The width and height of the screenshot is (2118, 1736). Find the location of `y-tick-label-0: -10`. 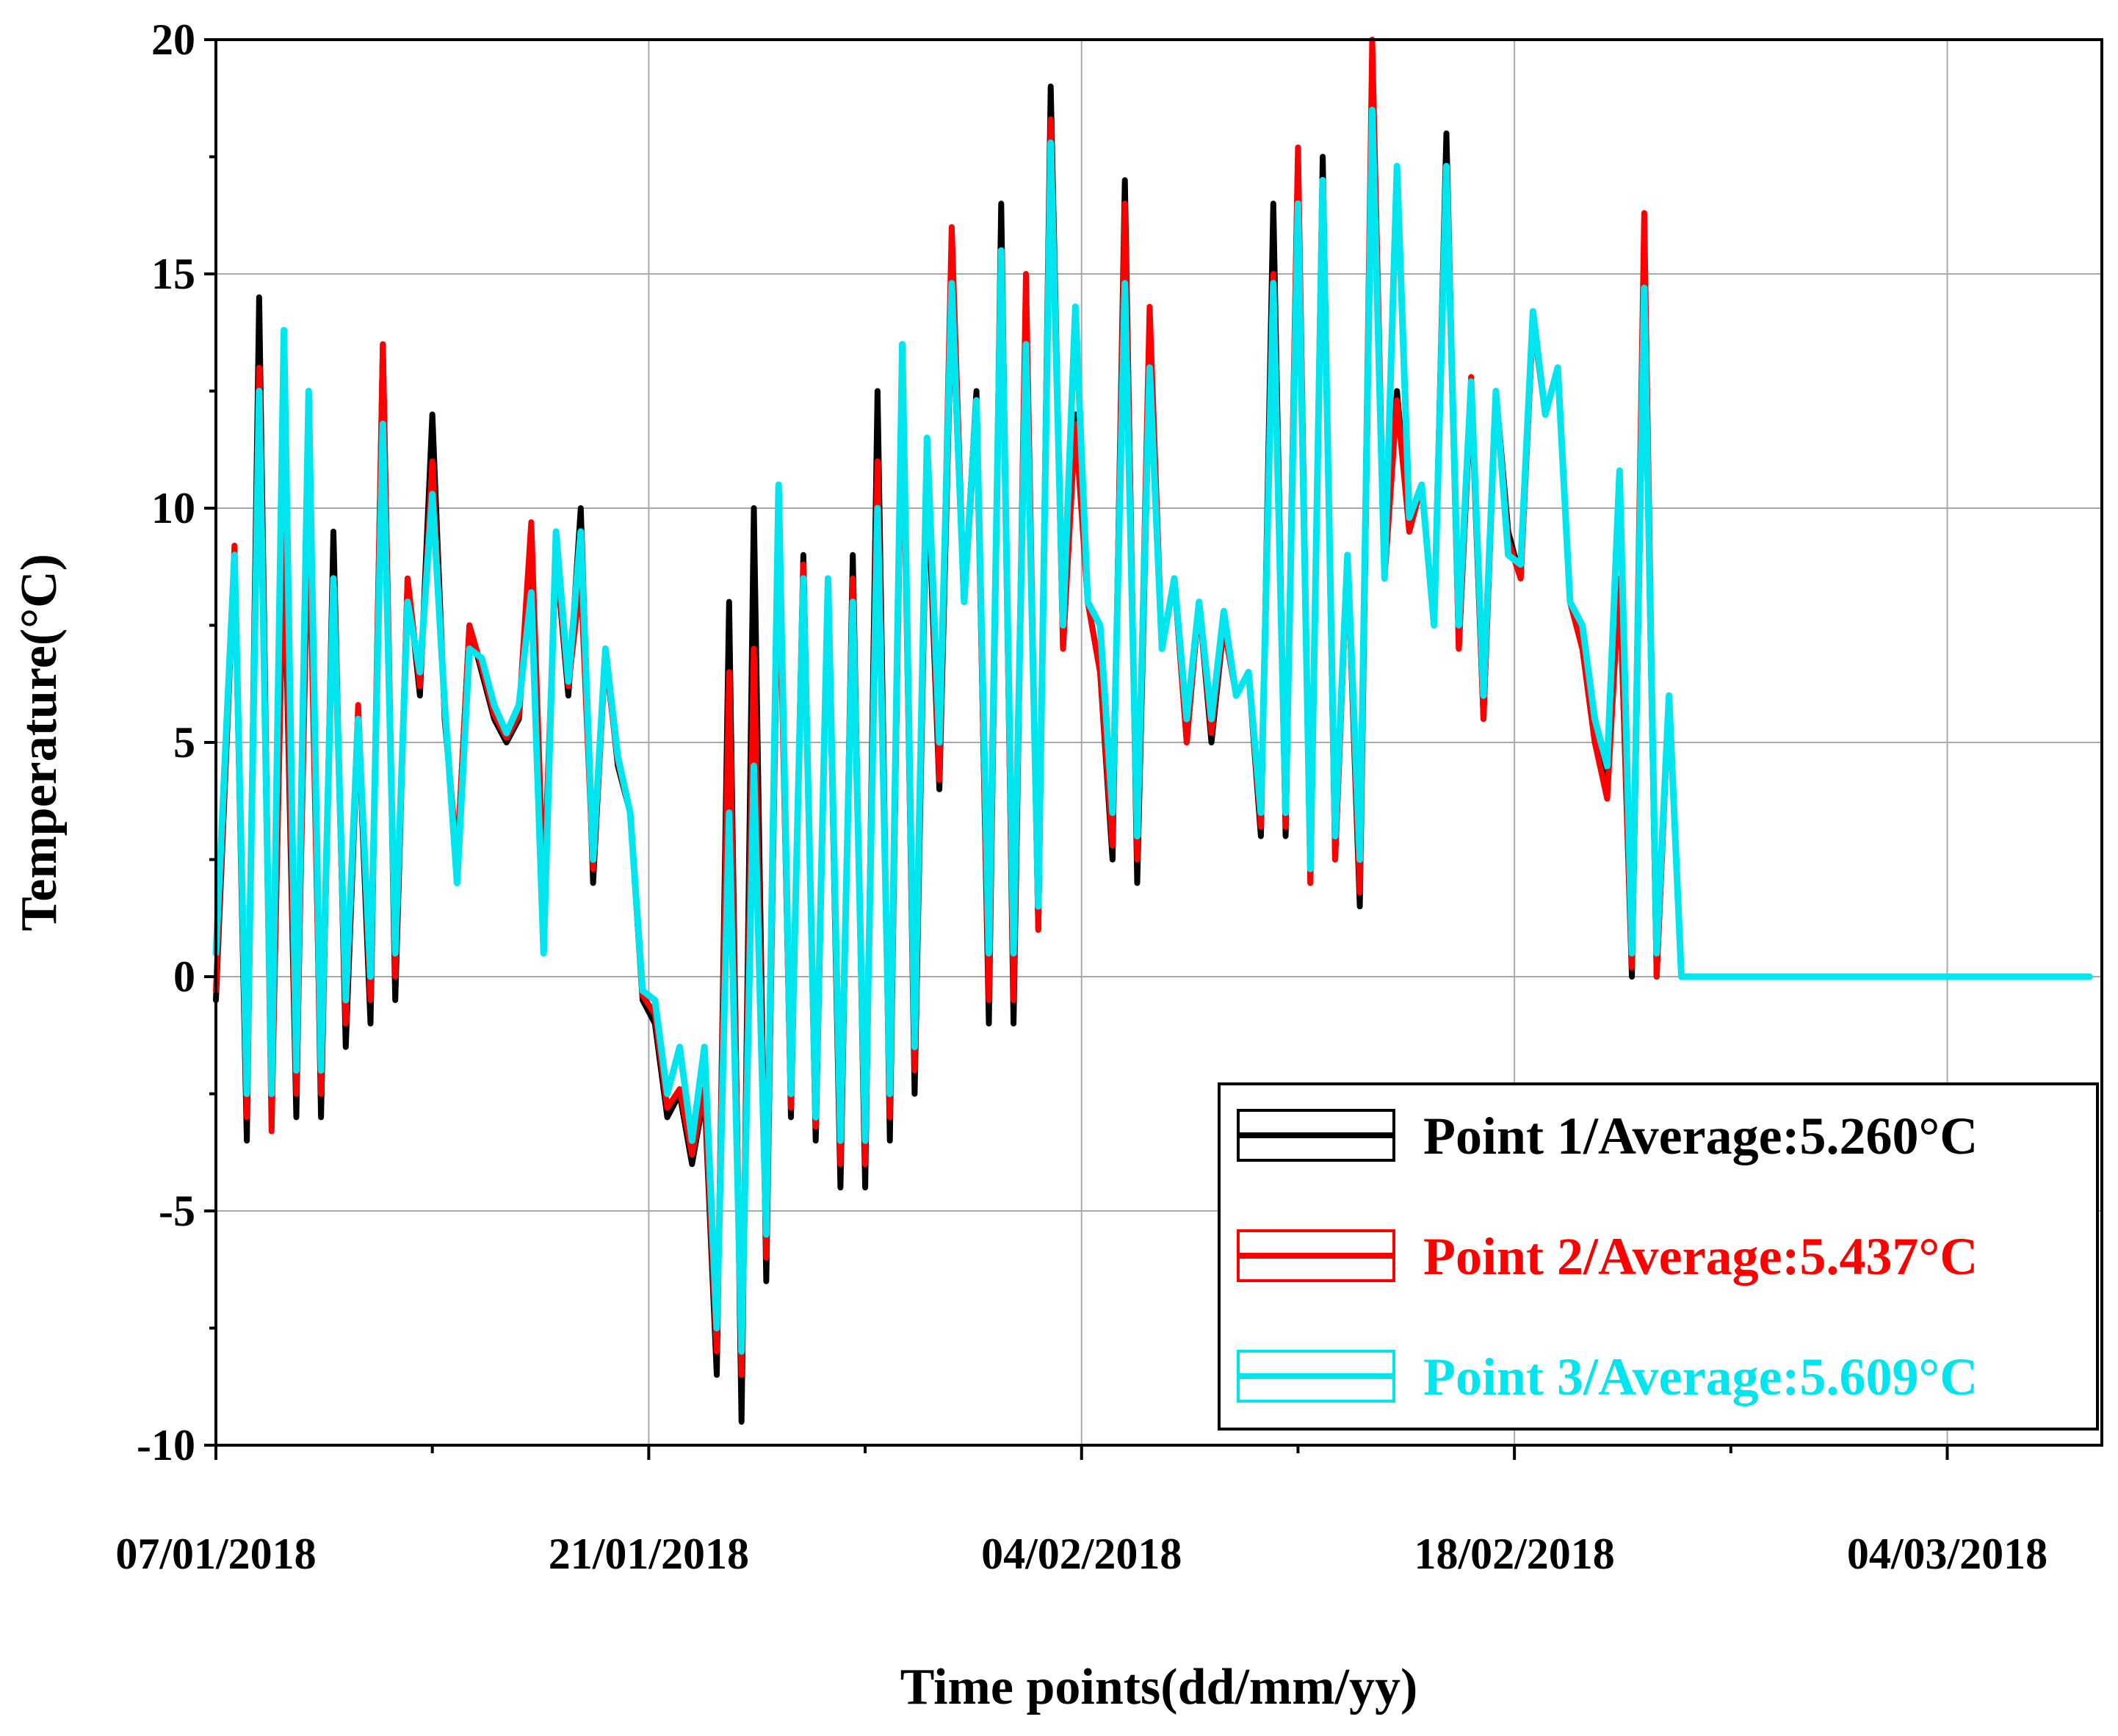

y-tick-label-0: -10 is located at coordinates (166, 1445).